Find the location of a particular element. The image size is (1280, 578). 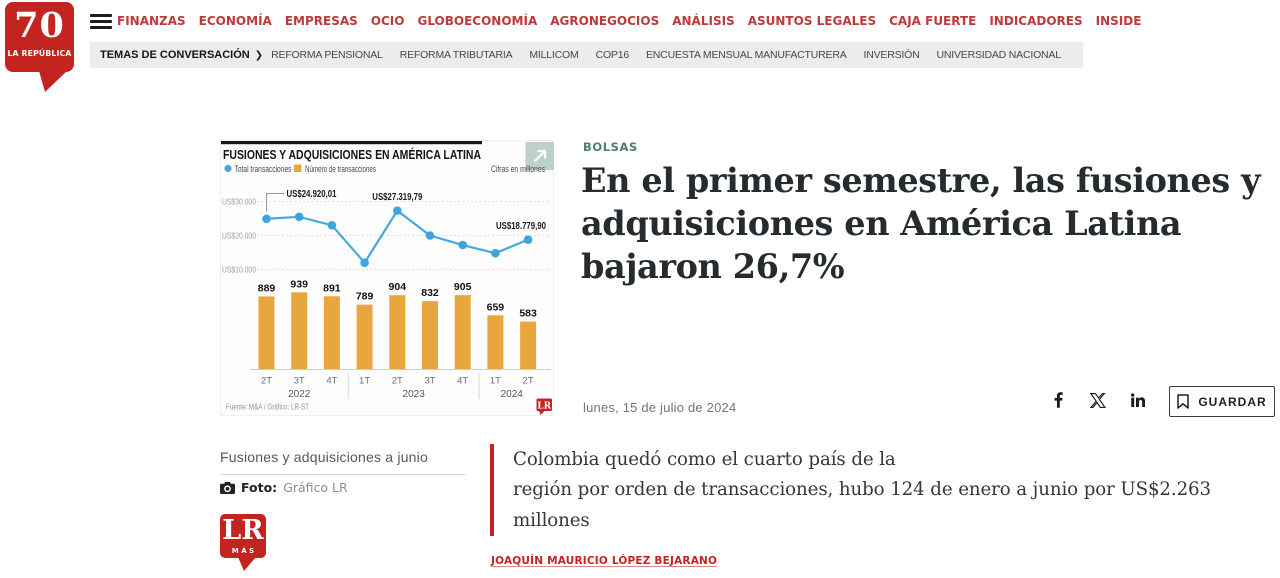

topic-cop16: COP16 is located at coordinates (612, 55).